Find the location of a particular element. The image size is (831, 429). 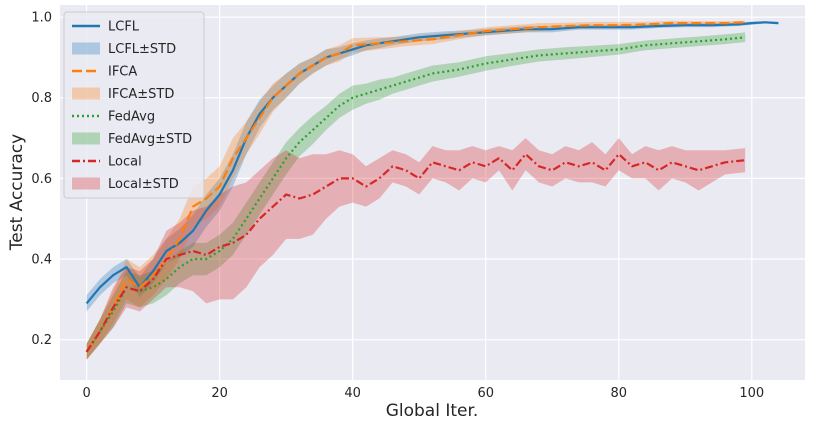

legend-swatch-lcfl-std is located at coordinates (86, 48).